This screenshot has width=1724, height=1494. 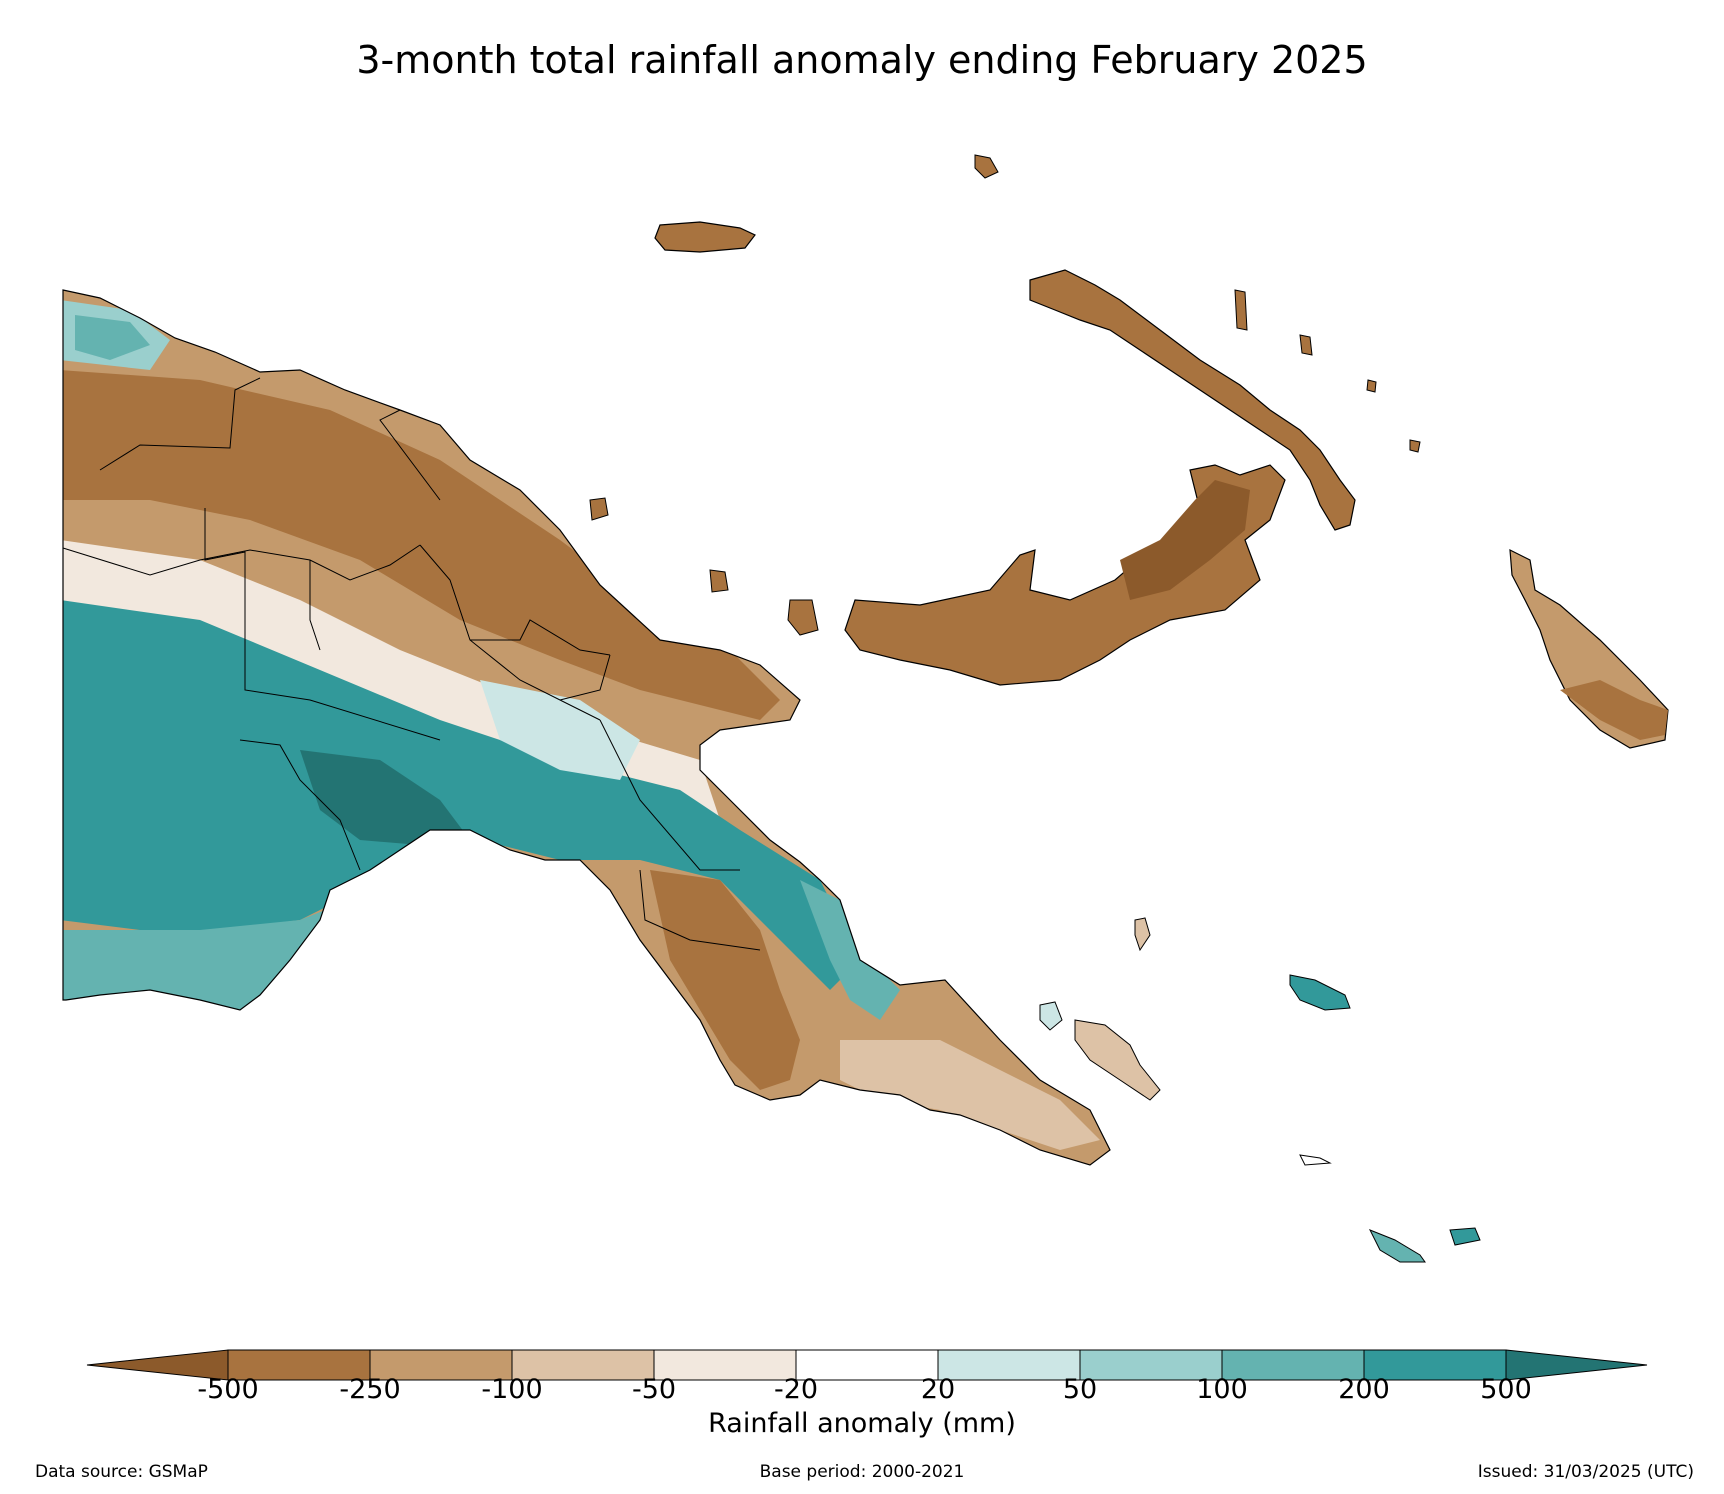 I want to click on manus-island, so click(x=705, y=237).